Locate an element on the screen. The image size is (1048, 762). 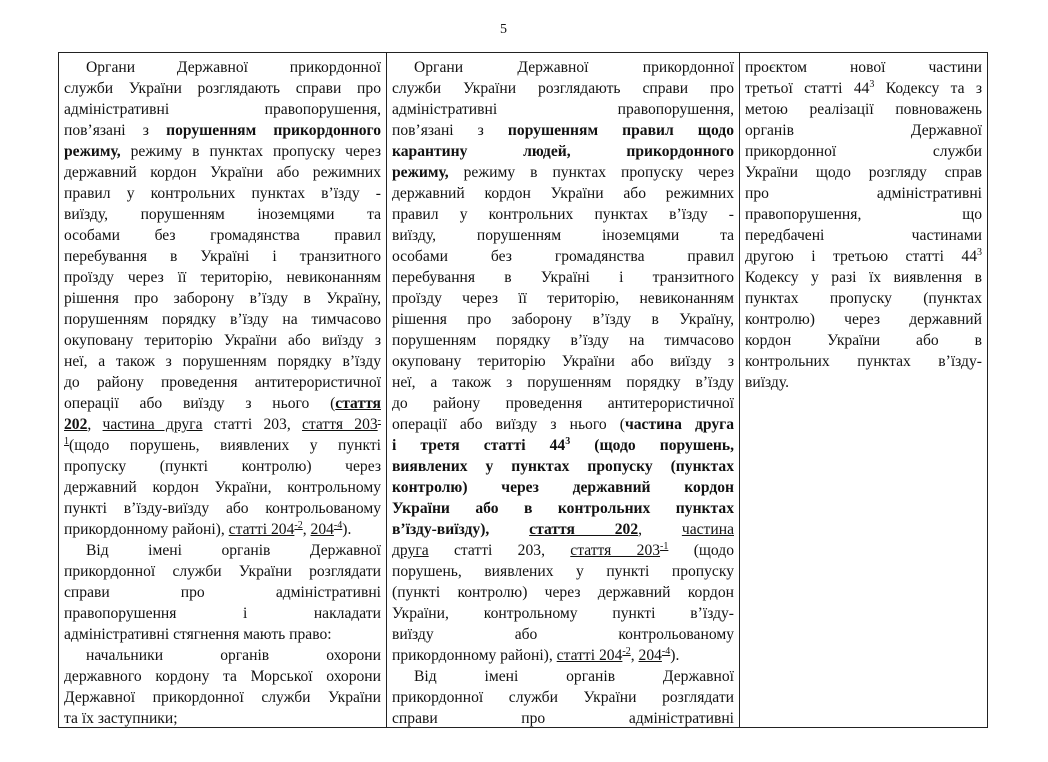
text-segment: (щодо is located at coordinates (701, 550).